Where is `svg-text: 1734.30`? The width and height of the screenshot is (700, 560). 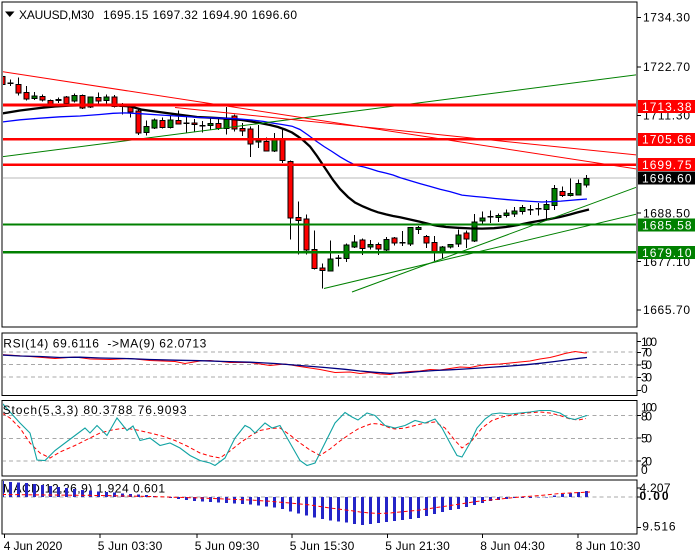
svg-text: 1734.30 is located at coordinates (666, 18).